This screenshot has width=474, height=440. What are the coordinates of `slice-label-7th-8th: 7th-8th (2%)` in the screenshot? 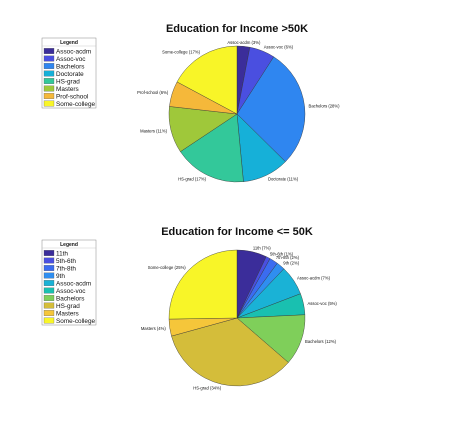 It's located at (288, 257).